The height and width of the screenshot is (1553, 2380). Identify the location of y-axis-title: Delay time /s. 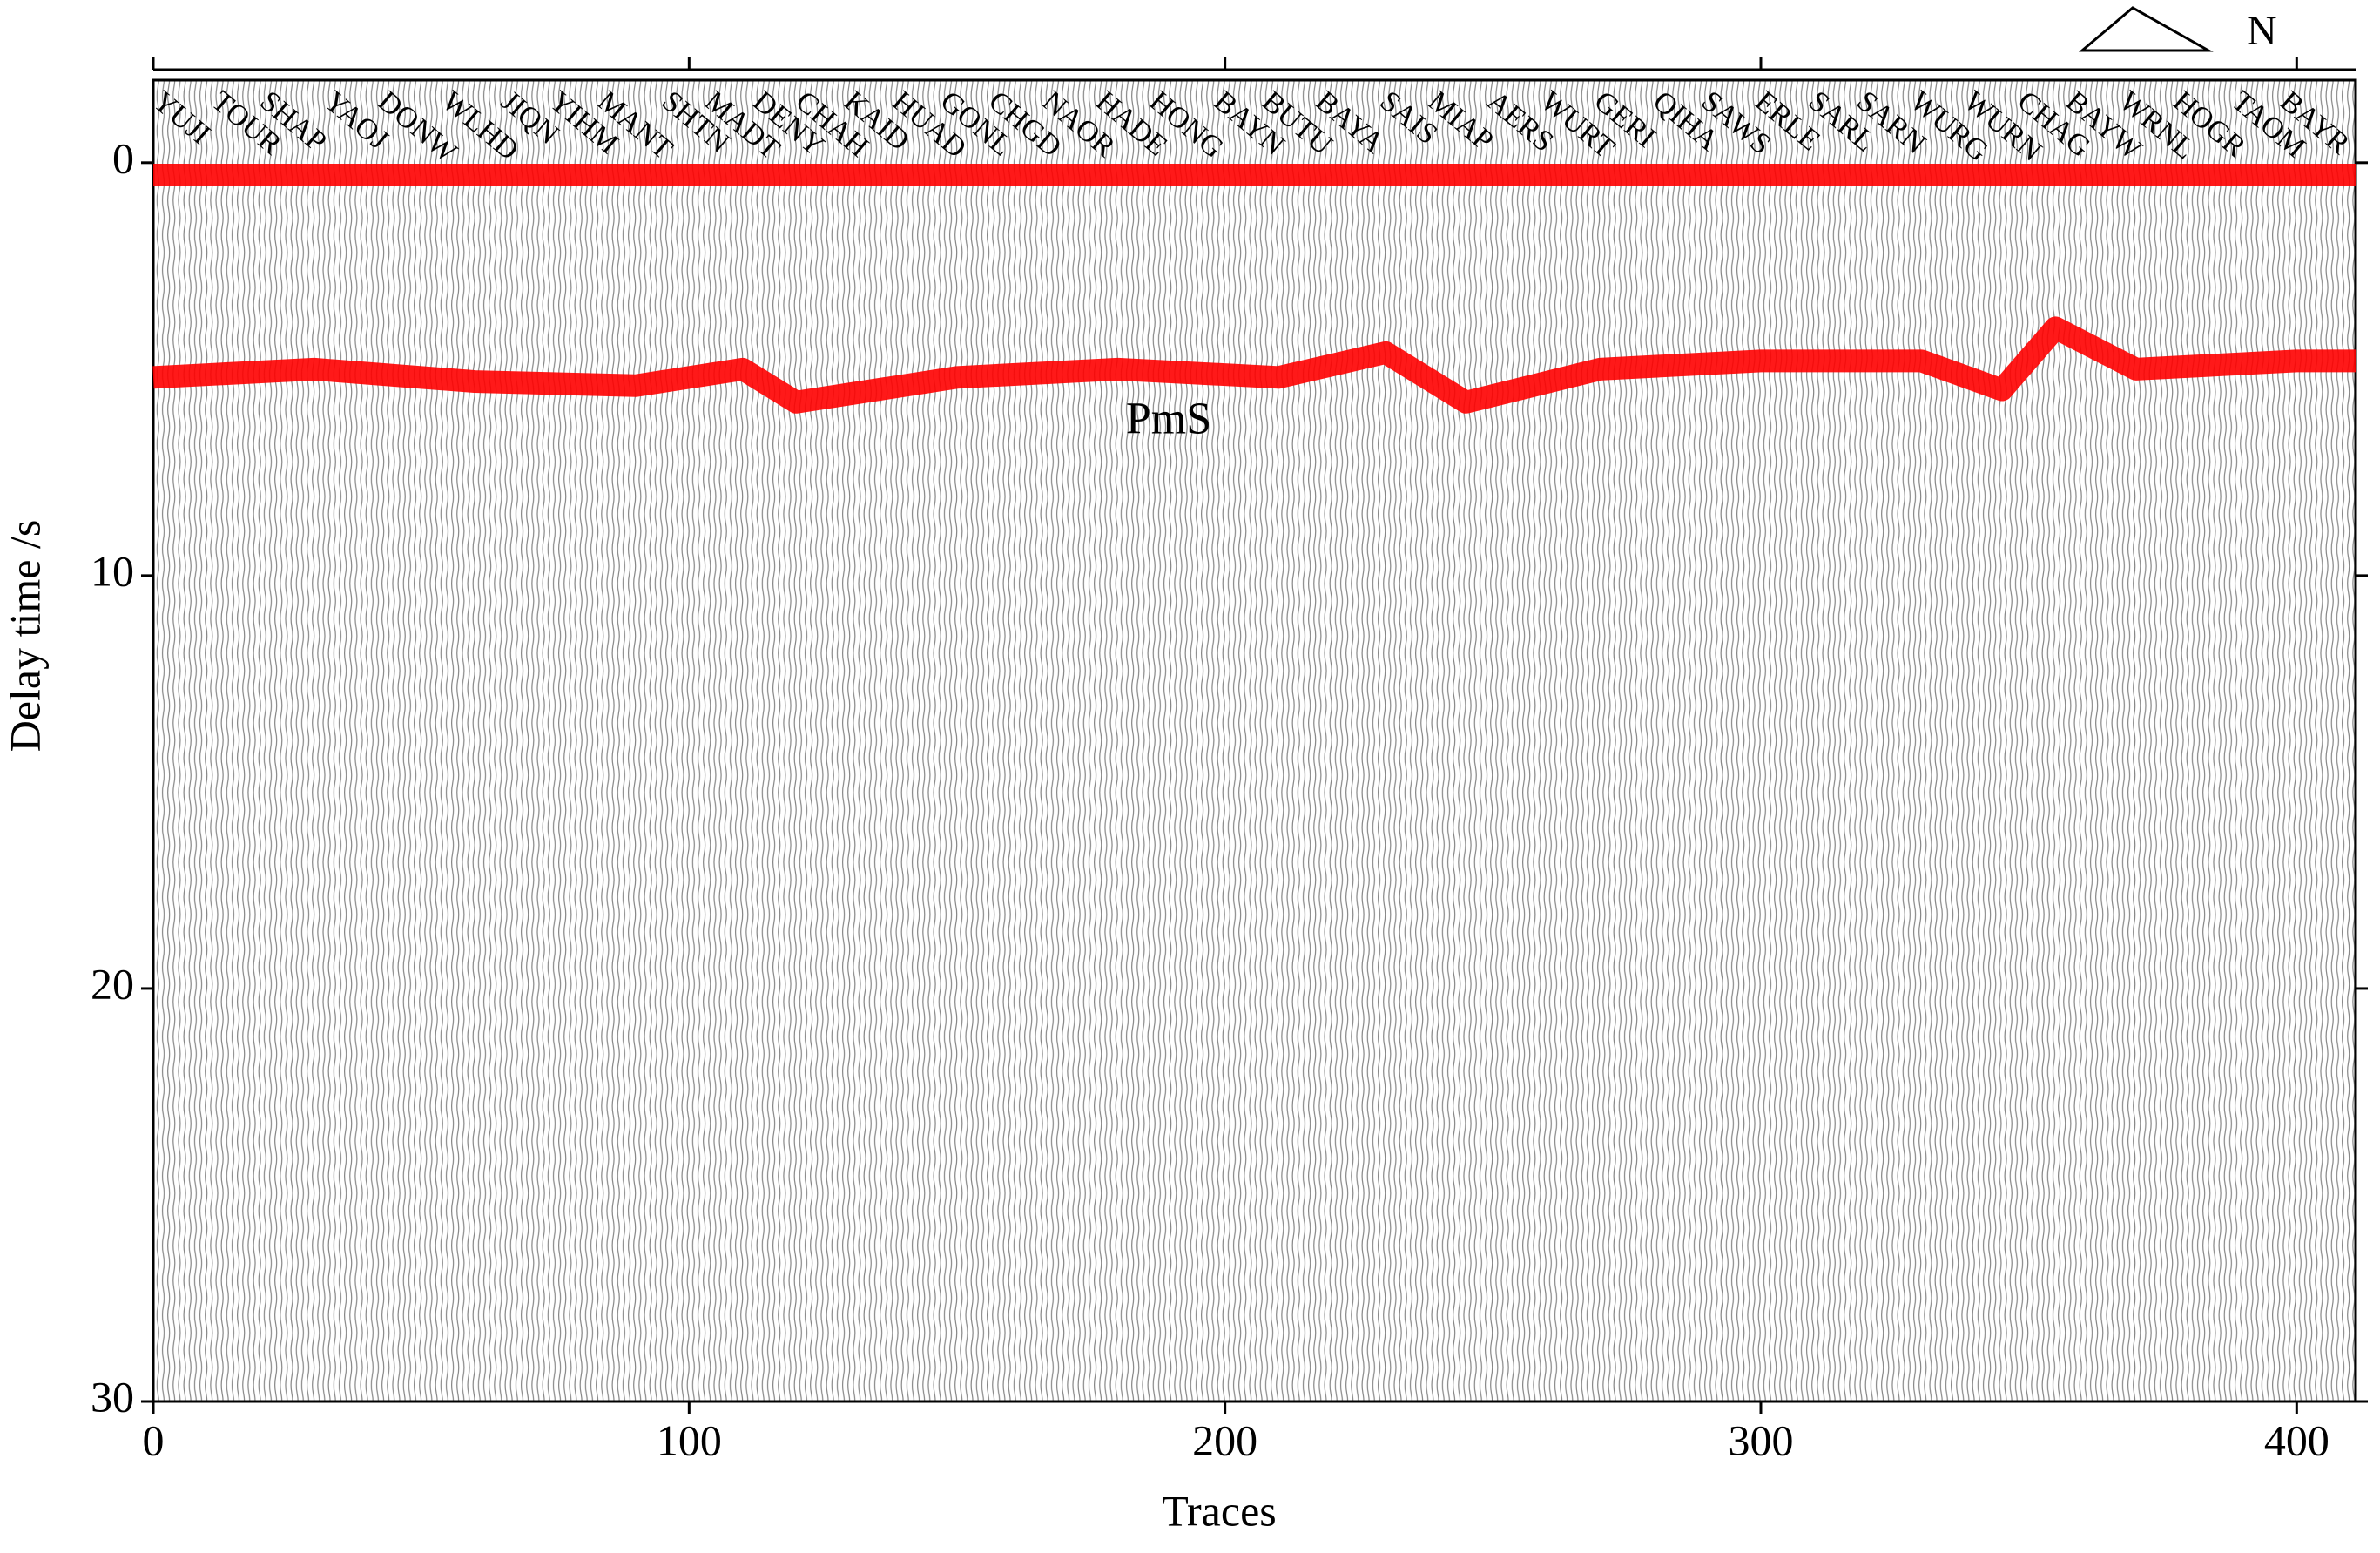
(24, 636).